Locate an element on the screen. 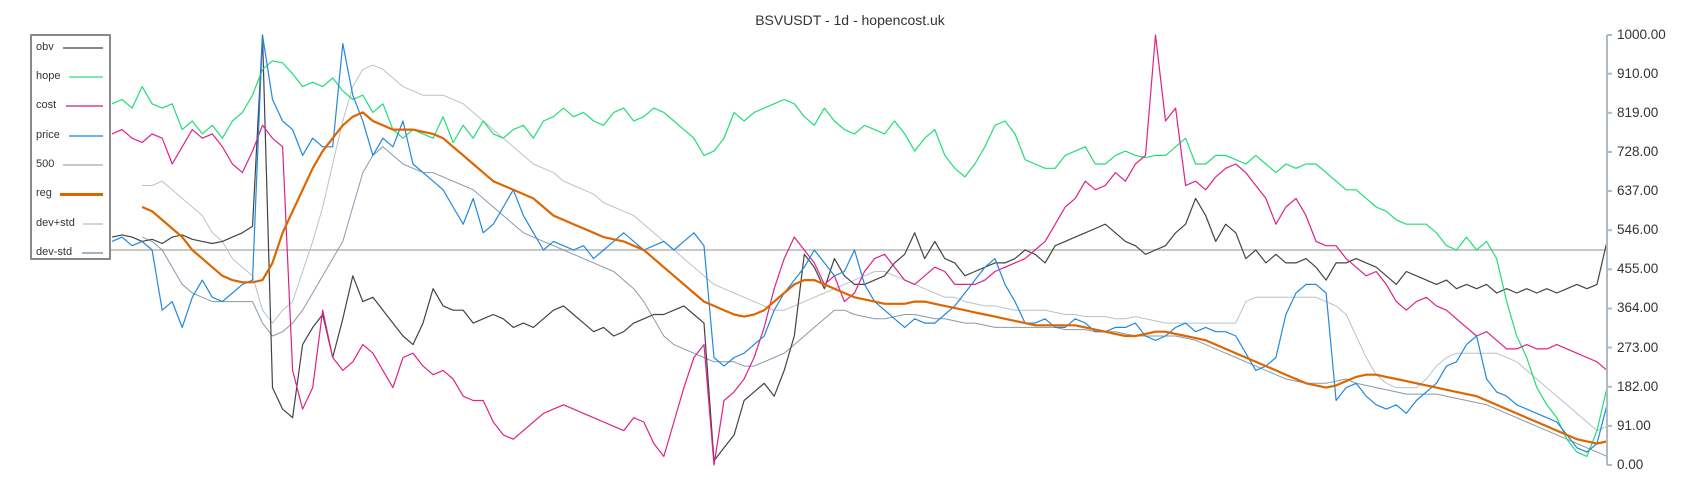 The width and height of the screenshot is (1700, 500). legend-item-cost: cost is located at coordinates (71, 106).